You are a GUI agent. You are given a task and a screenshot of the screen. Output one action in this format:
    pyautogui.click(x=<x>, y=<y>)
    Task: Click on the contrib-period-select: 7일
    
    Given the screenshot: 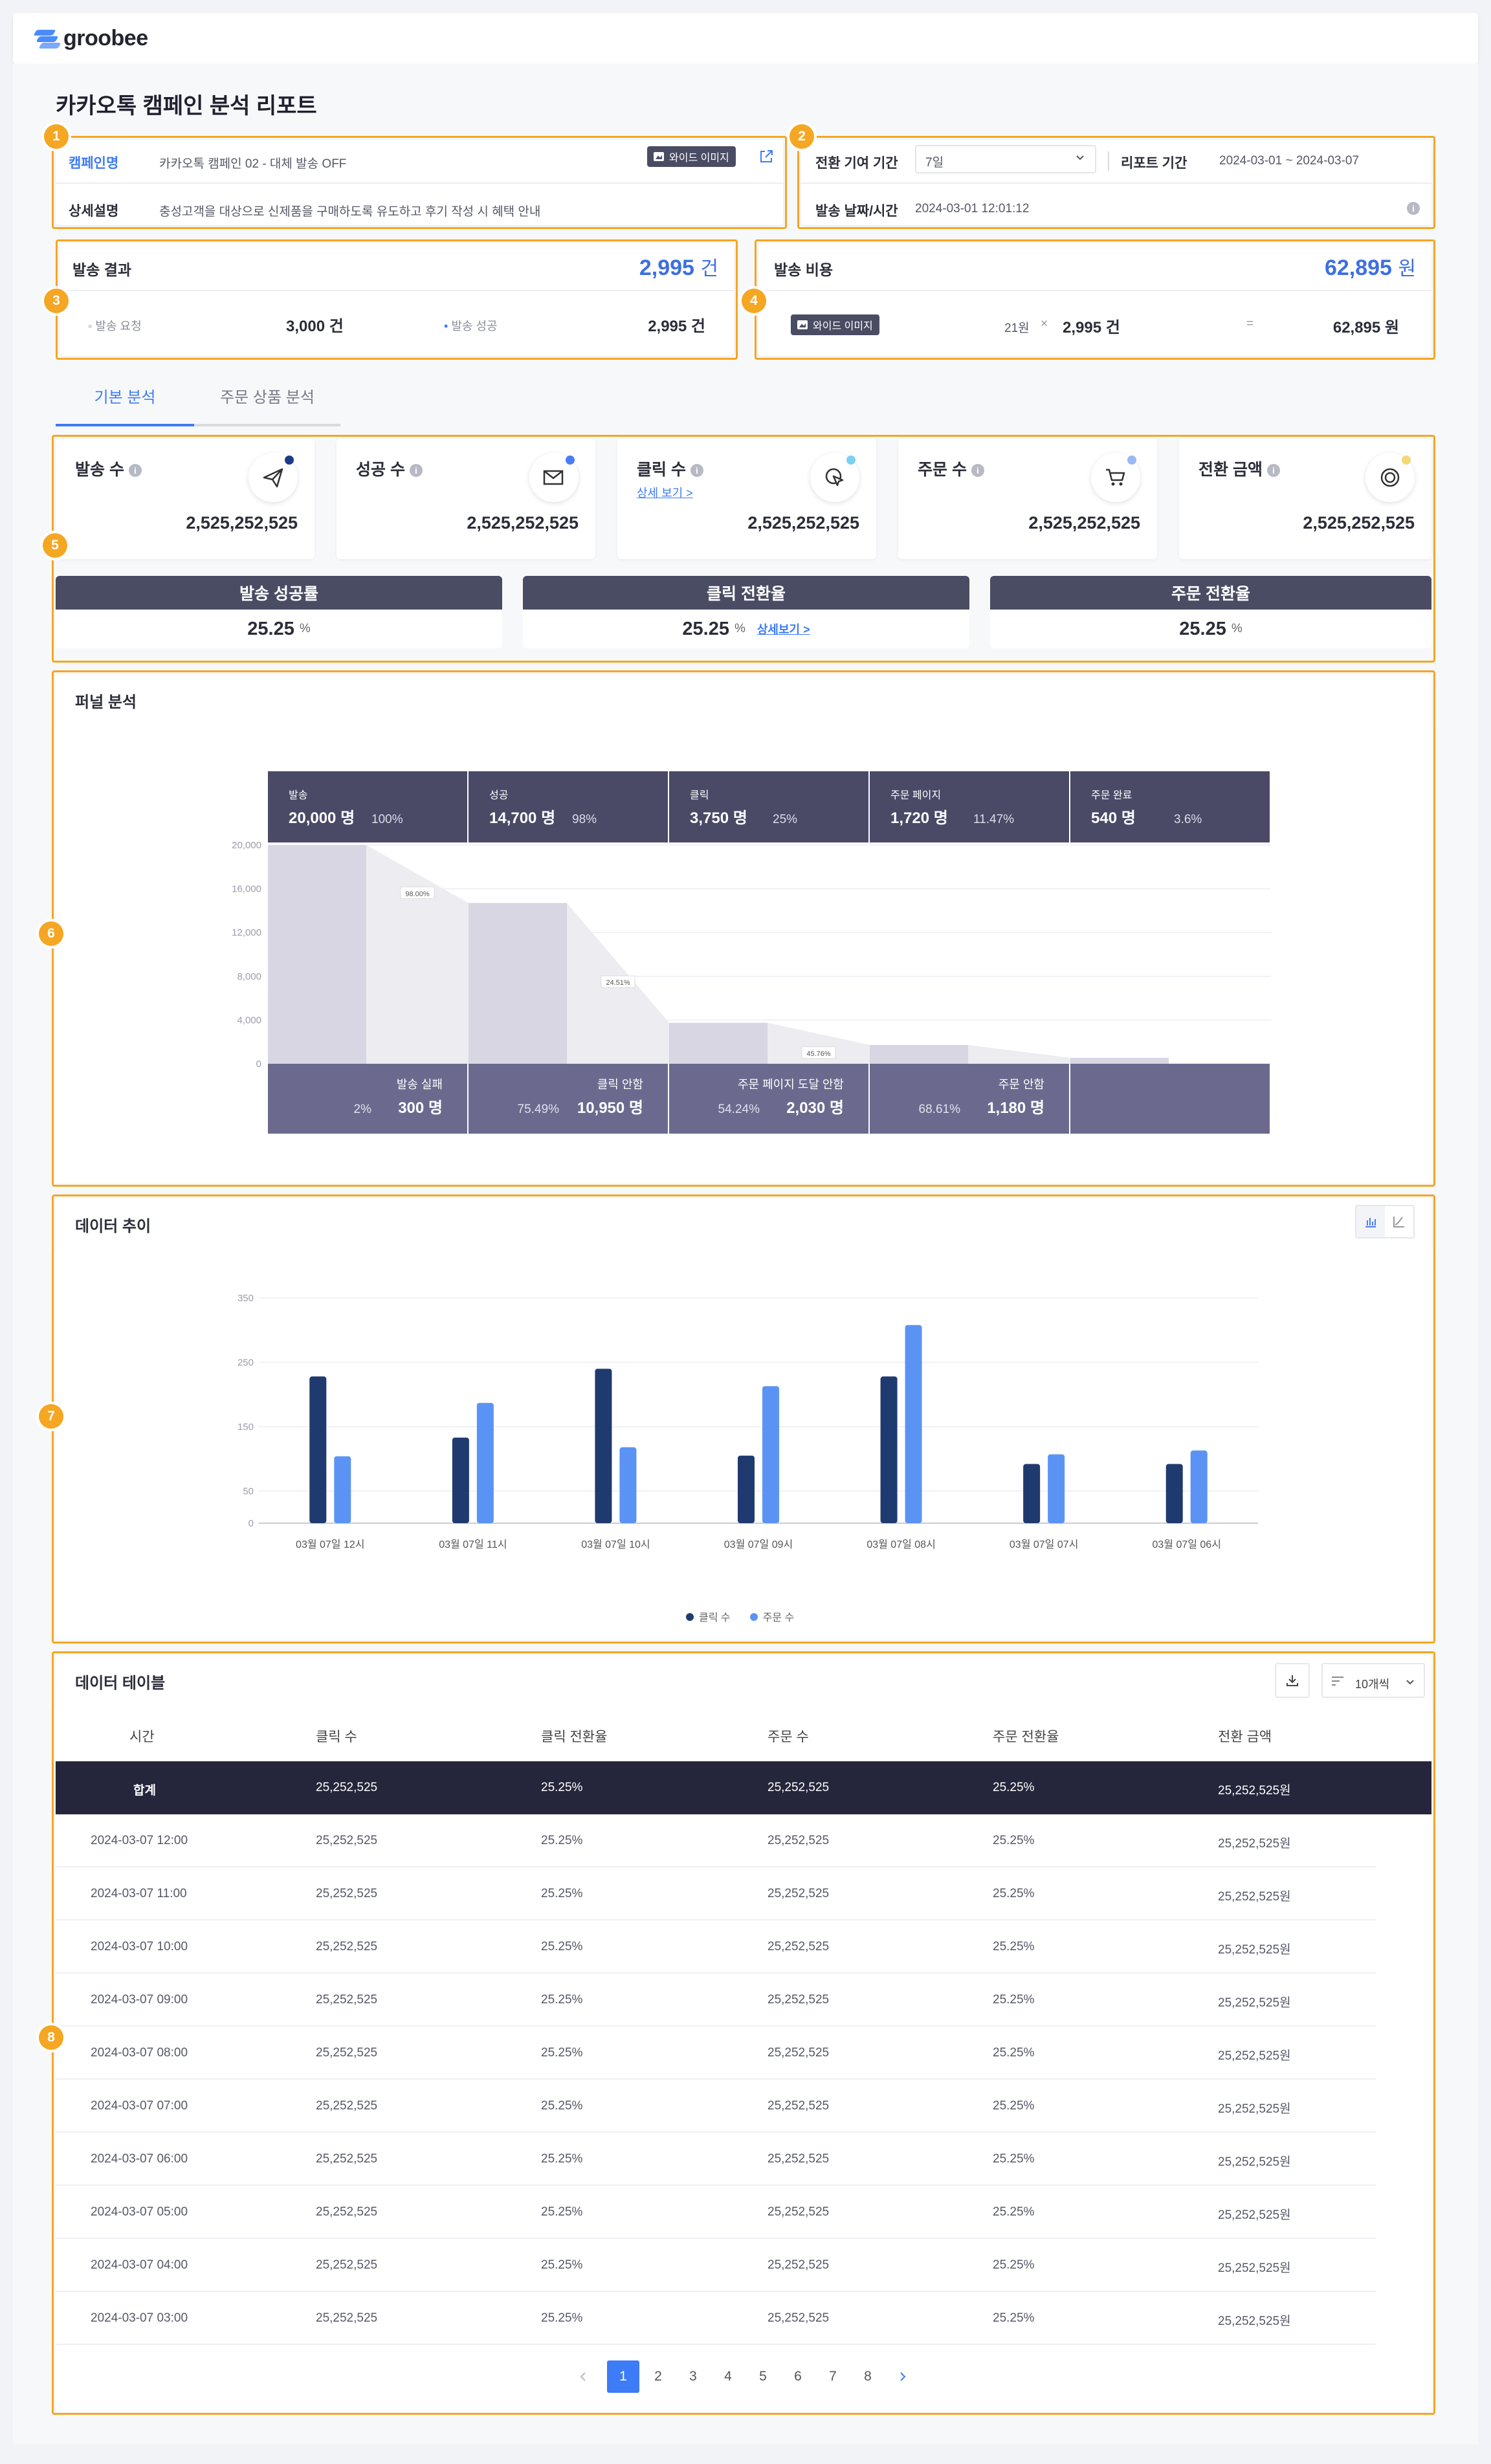 What is the action you would take?
    pyautogui.click(x=1005, y=159)
    